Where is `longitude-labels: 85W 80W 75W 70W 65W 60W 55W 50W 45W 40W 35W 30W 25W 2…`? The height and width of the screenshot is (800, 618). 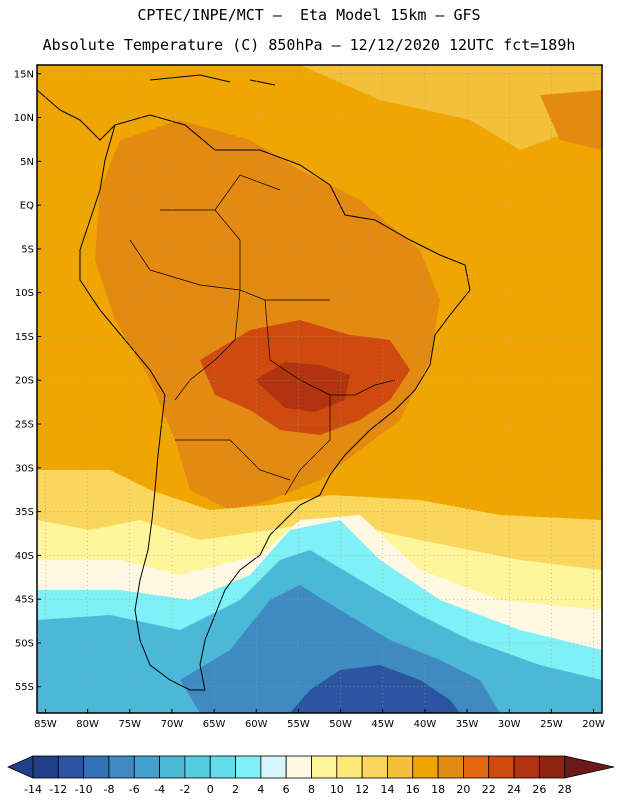 longitude-labels: 85W 80W 75W 70W 65W 60W 55W 50W 45W 40W 35W 30W 25W 2… is located at coordinates (319, 719).